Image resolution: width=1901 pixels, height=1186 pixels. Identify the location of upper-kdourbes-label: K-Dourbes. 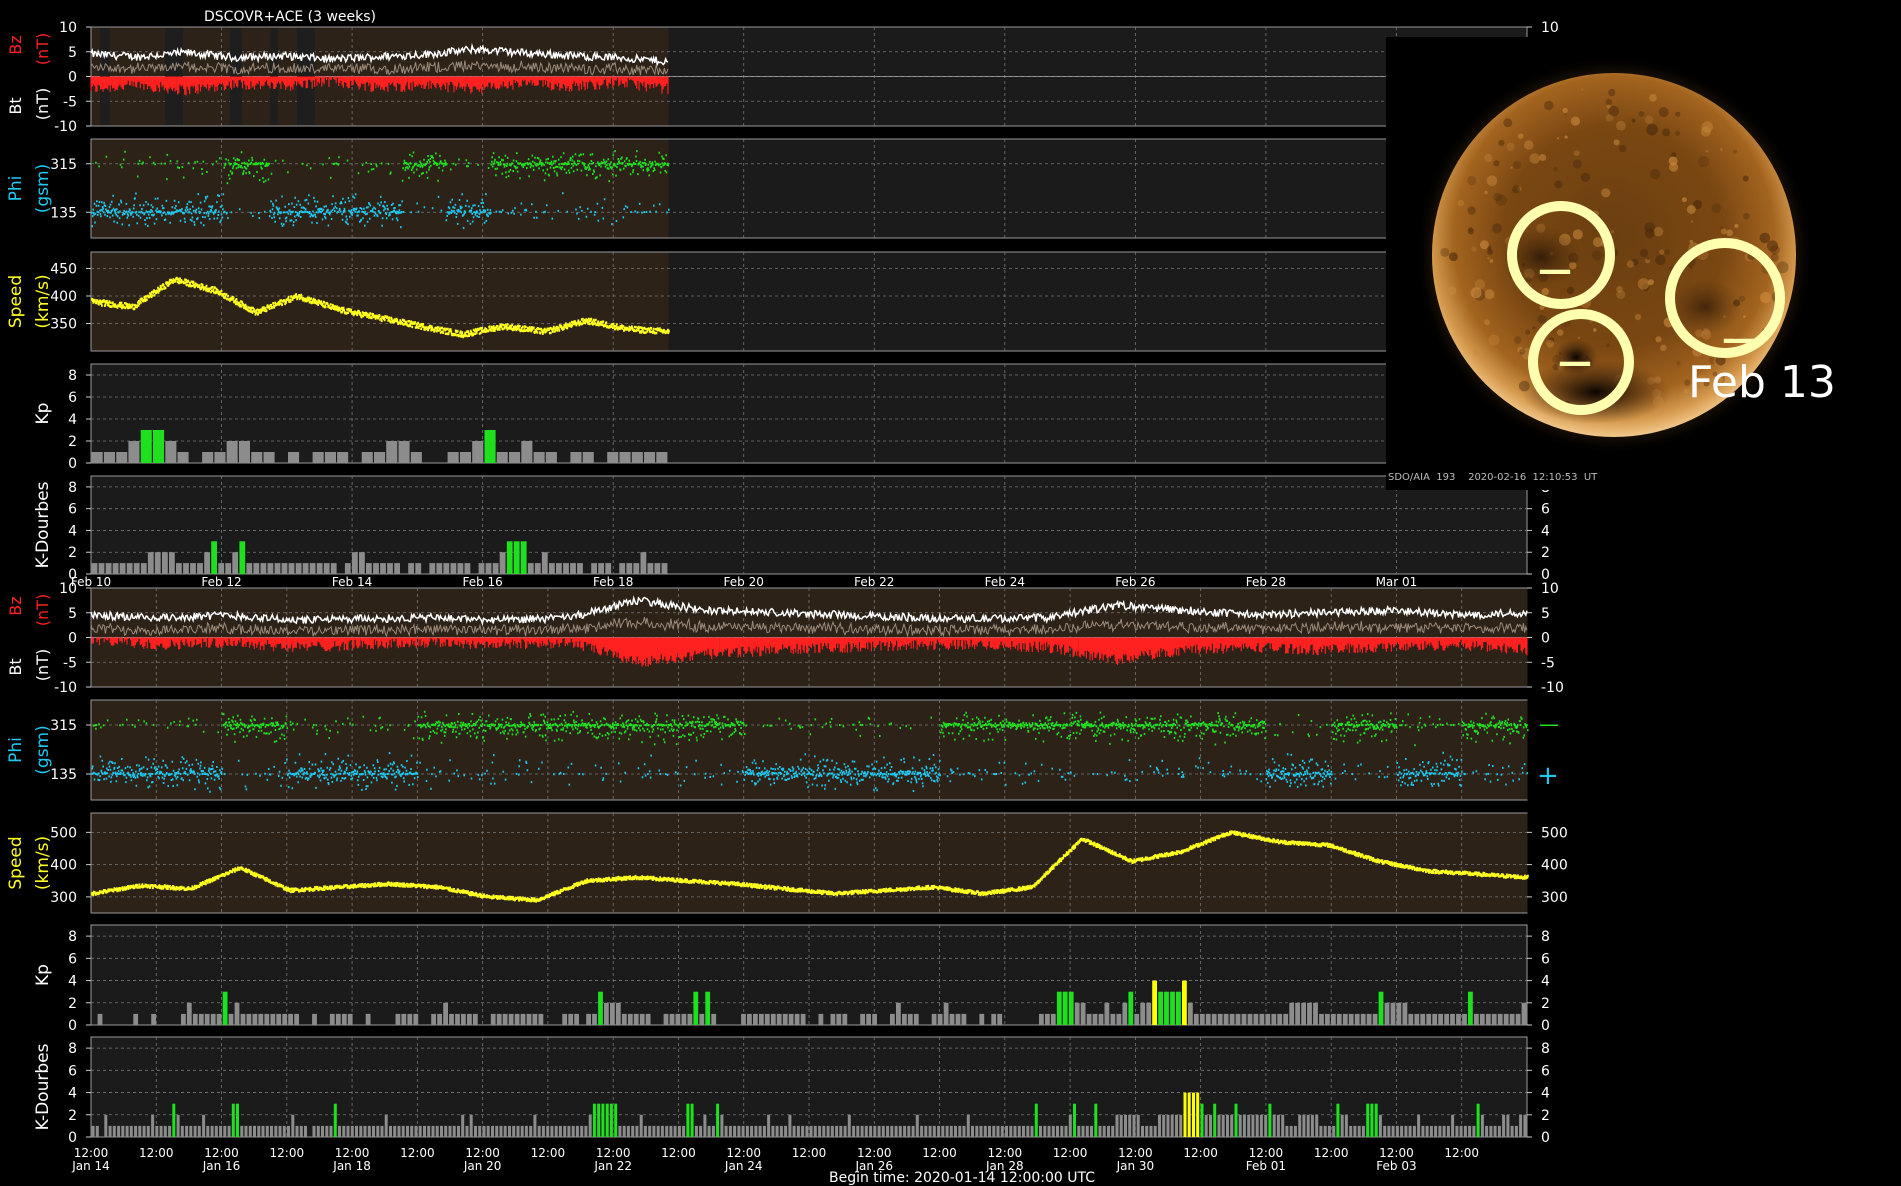
(43, 524).